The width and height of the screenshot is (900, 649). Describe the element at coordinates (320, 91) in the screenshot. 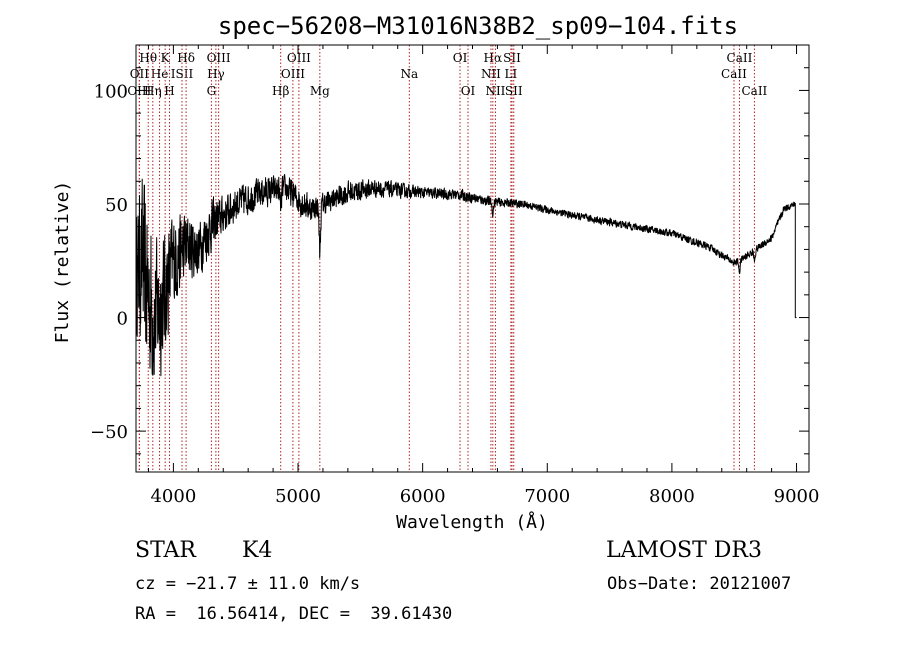

I see `line-label: Mg` at that location.